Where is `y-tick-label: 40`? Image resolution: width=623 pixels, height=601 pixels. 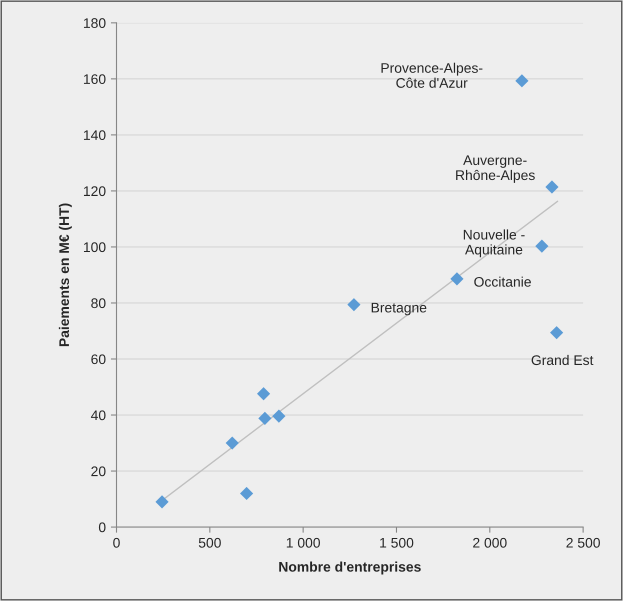
y-tick-label: 40 is located at coordinates (98, 415).